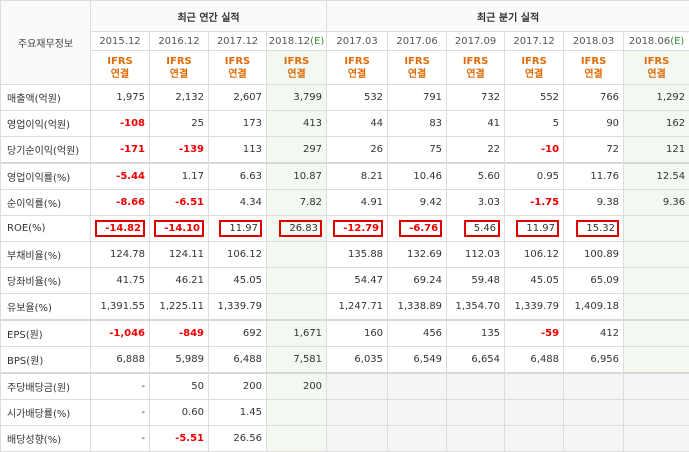 The height and width of the screenshot is (452, 689). What do you see at coordinates (179, 203) in the screenshot?
I see `value-cell: -6.51` at bounding box center [179, 203].